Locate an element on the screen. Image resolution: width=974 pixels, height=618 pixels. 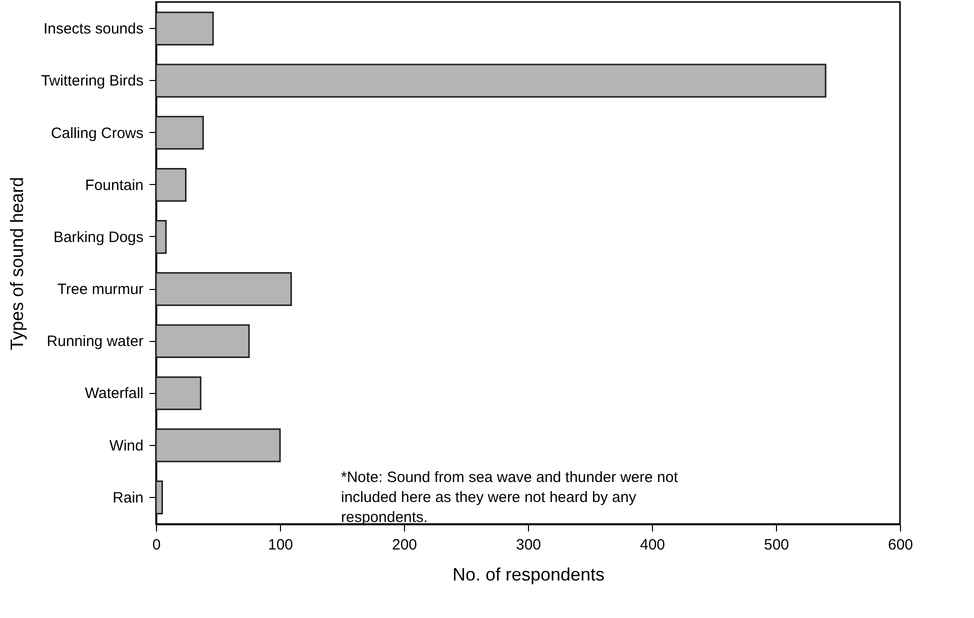
y-axis-title: Types of sound heard is located at coordinates (16, 263).